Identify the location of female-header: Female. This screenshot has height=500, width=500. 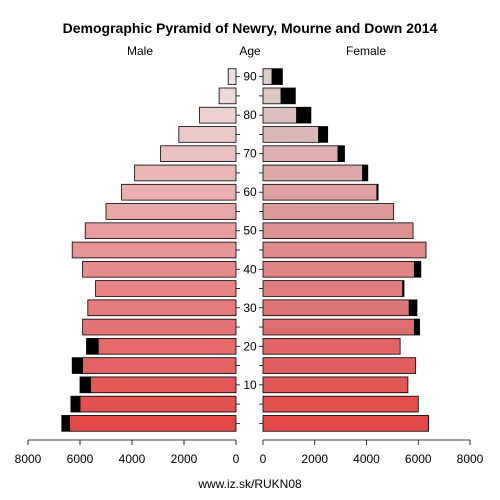
(366, 51).